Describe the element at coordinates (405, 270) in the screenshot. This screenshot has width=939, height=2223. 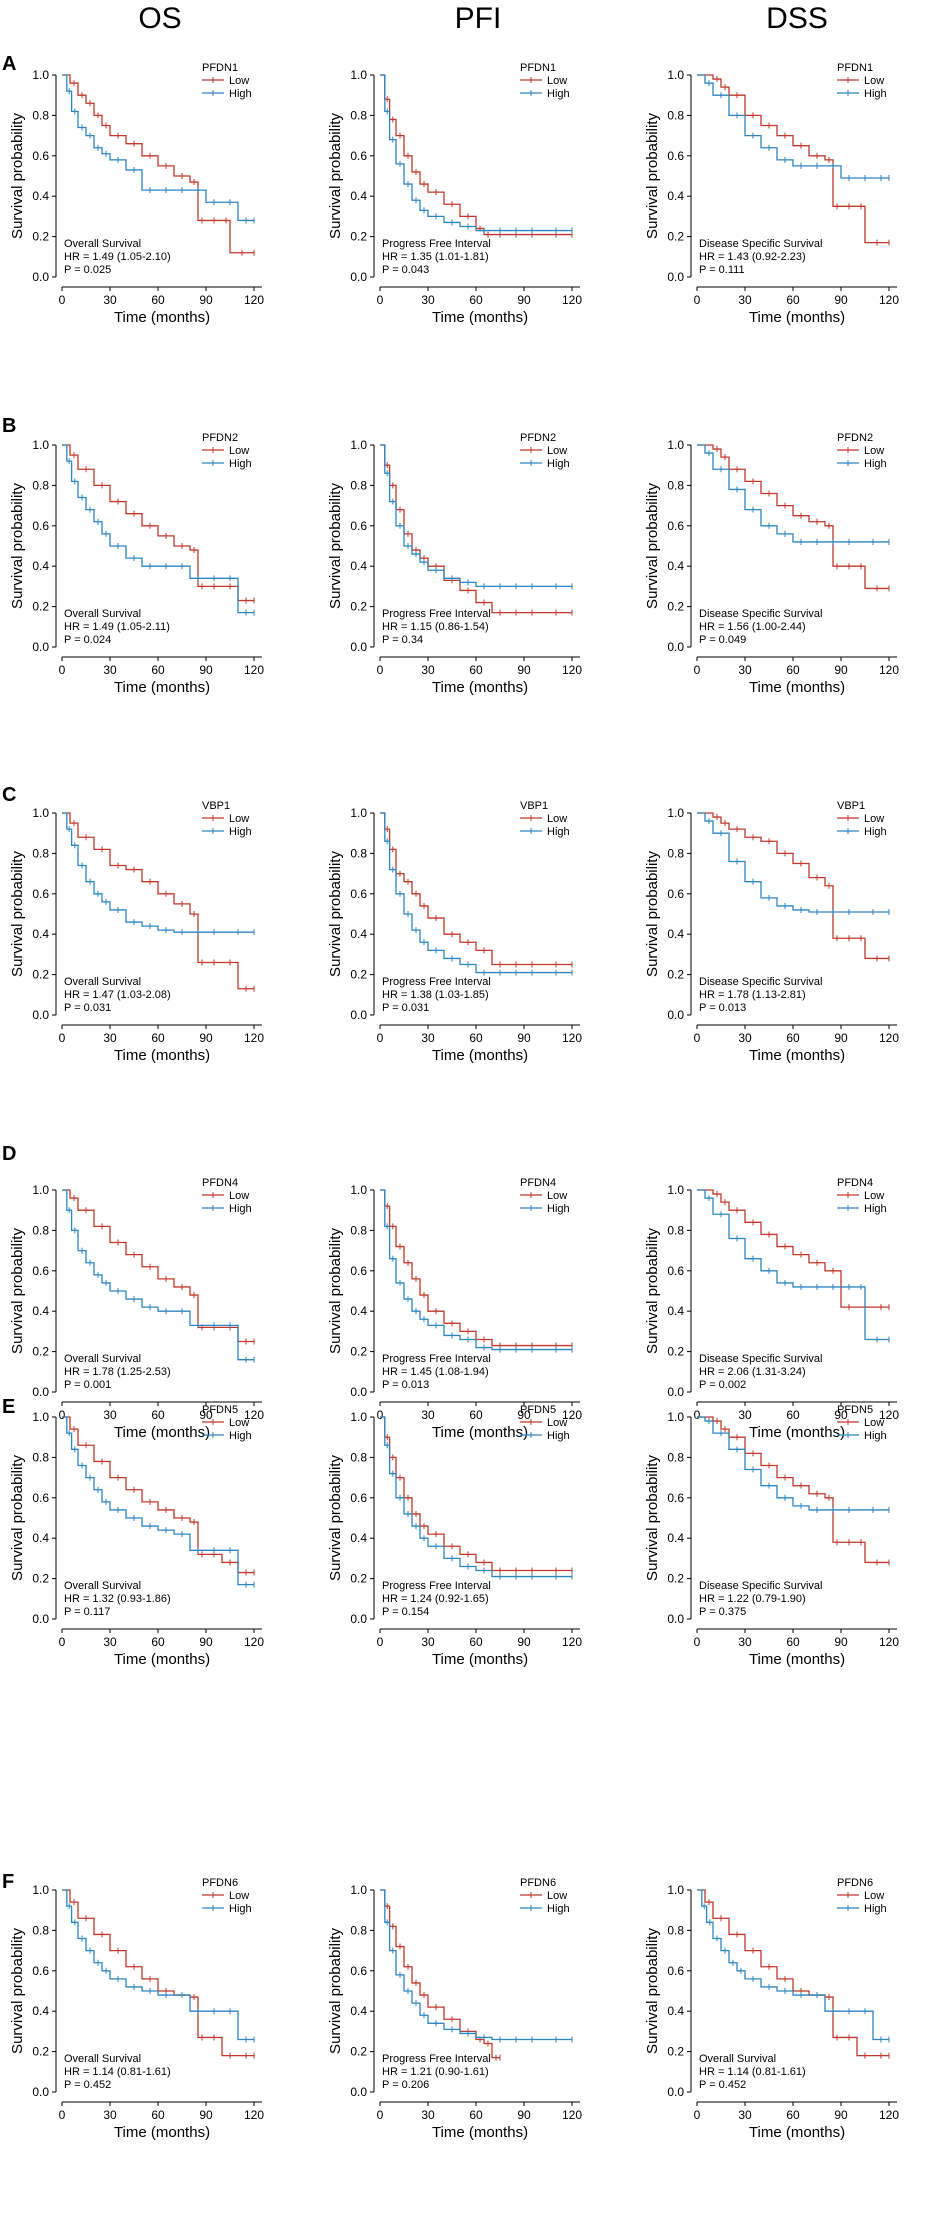
I see `stats-p: P = 0.043` at that location.